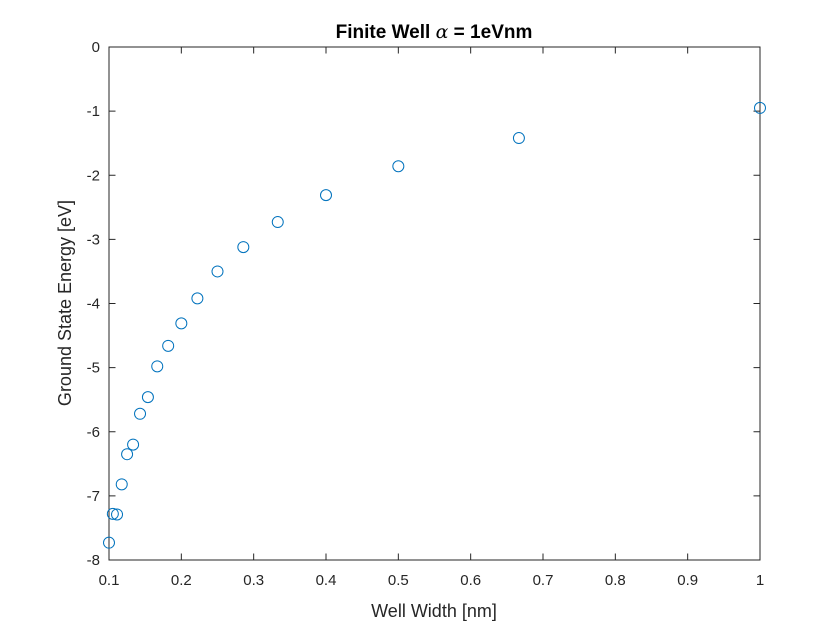 Image resolution: width=840 pixels, height=630 pixels. What do you see at coordinates (398, 580) in the screenshot?
I see `x-tick-label: 0.5` at bounding box center [398, 580].